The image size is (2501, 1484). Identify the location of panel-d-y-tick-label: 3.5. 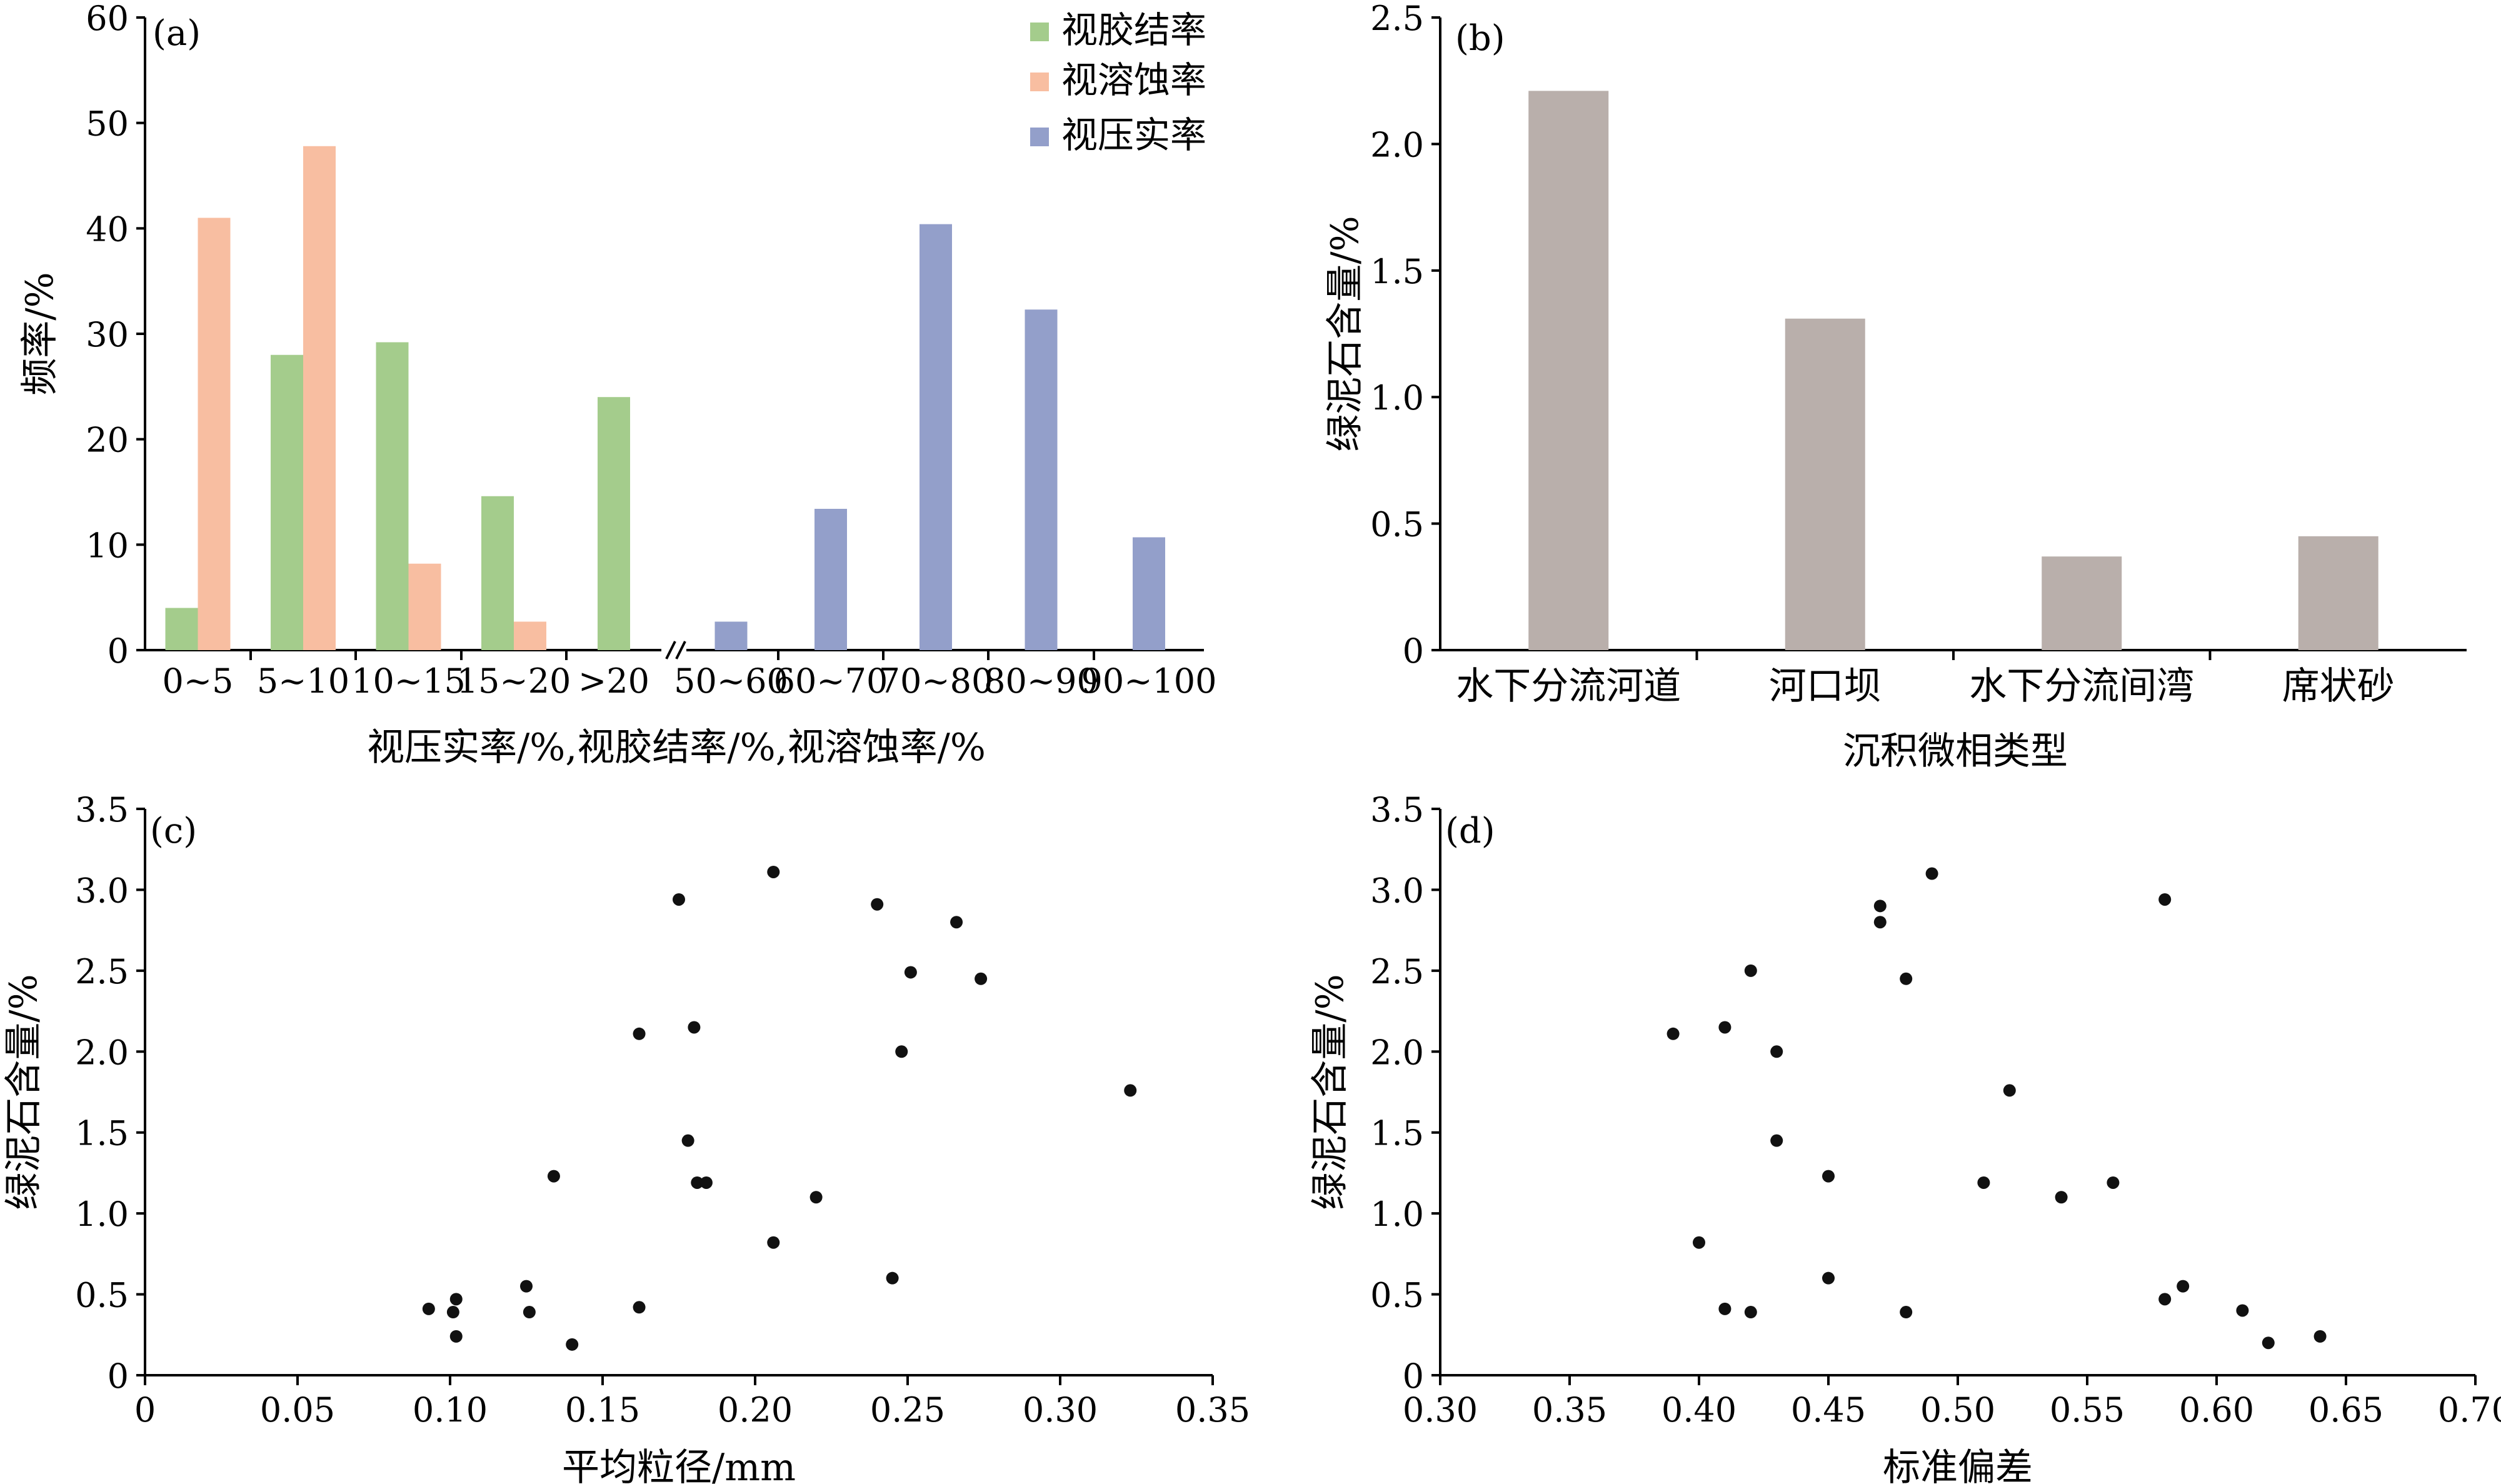
(1397, 810).